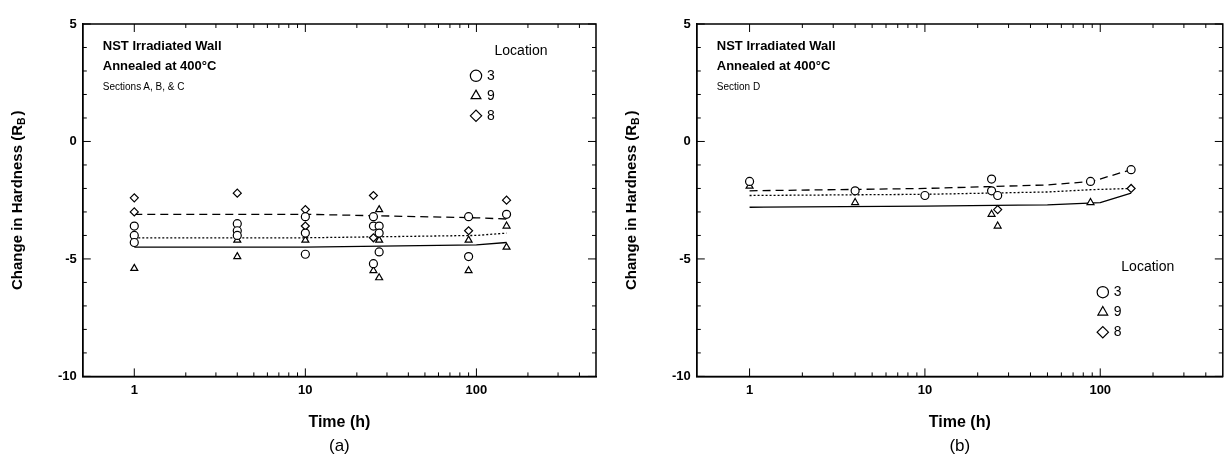  What do you see at coordinates (960, 445) in the screenshot?
I see `text: (b)` at bounding box center [960, 445].